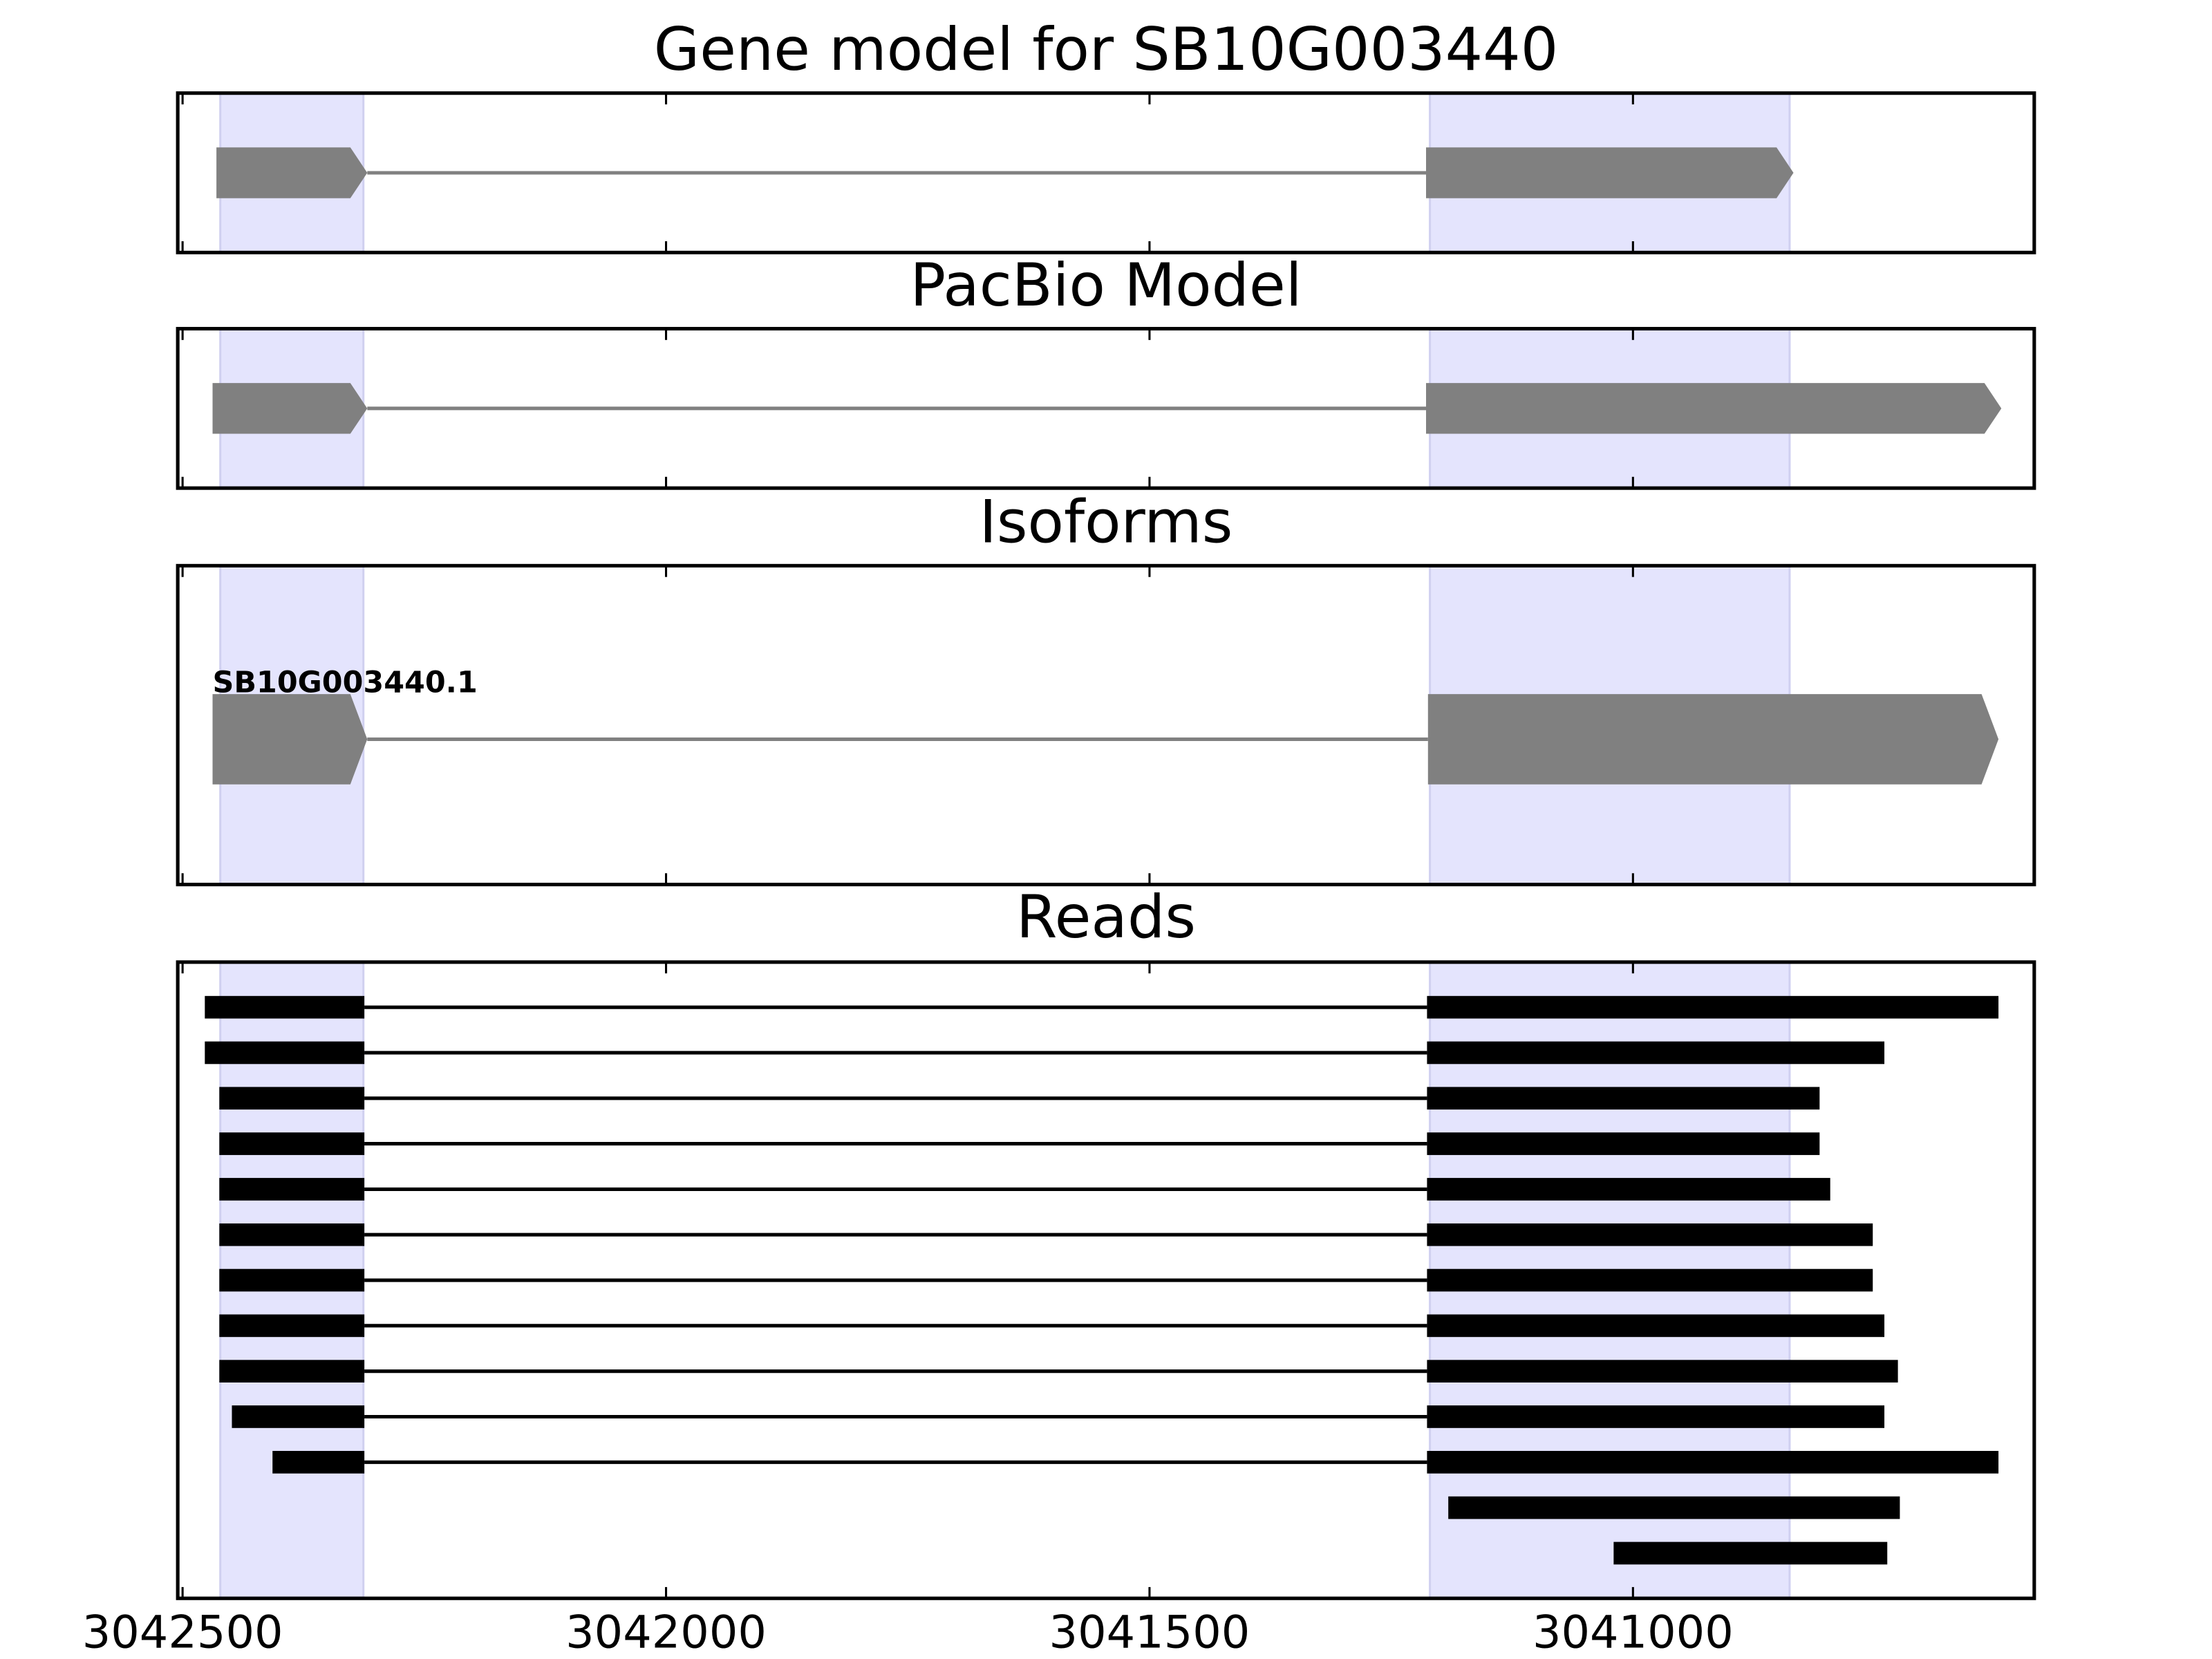 The image size is (2212, 1659). Describe the element at coordinates (1633, 1632) in the screenshot. I see `x-tick-label: 3041000` at that location.